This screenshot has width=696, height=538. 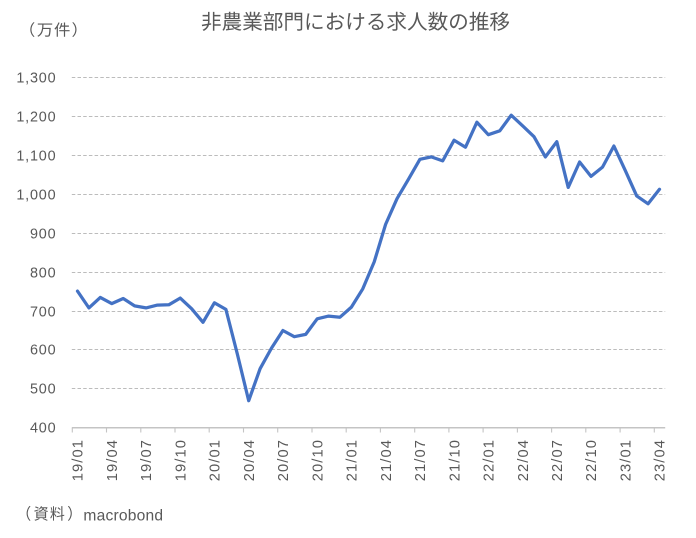 What do you see at coordinates (43, 428) in the screenshot?
I see `svg-text: 400` at bounding box center [43, 428].